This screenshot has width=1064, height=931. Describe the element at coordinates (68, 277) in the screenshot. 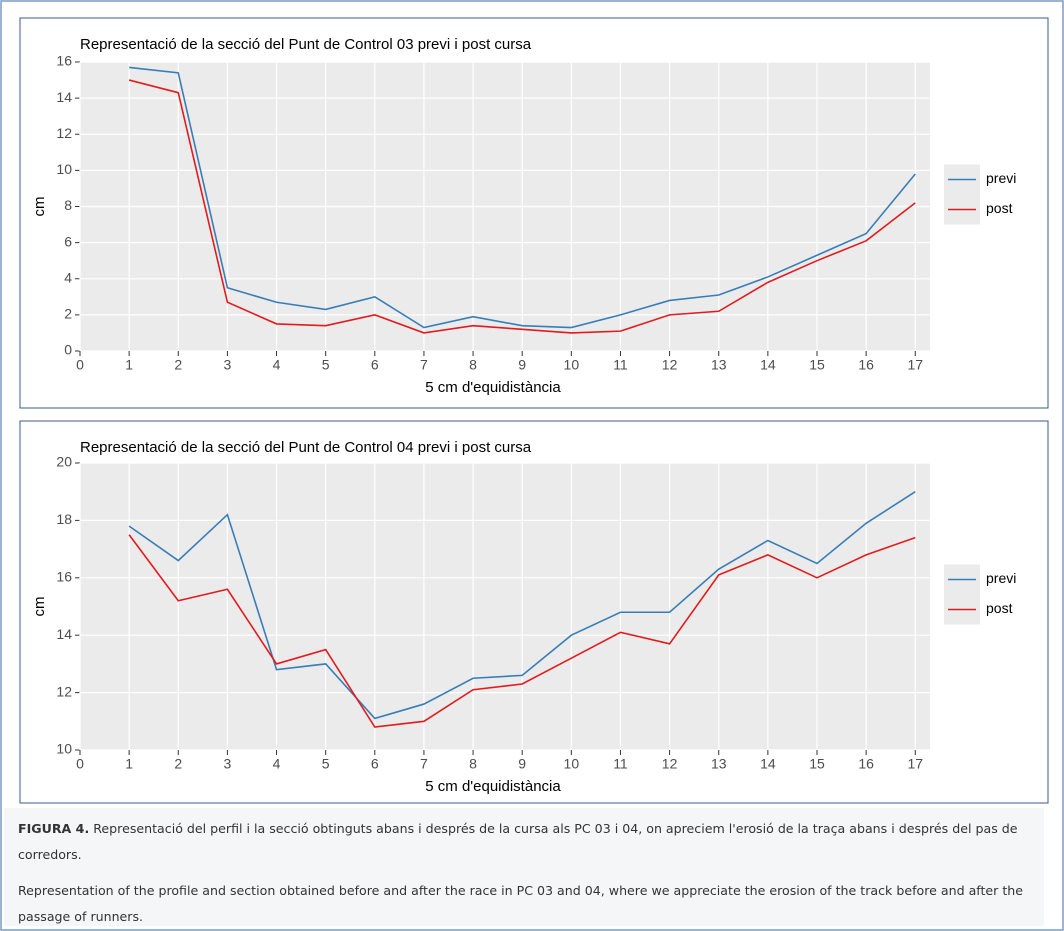

I see `y-tick-label: 4` at that location.